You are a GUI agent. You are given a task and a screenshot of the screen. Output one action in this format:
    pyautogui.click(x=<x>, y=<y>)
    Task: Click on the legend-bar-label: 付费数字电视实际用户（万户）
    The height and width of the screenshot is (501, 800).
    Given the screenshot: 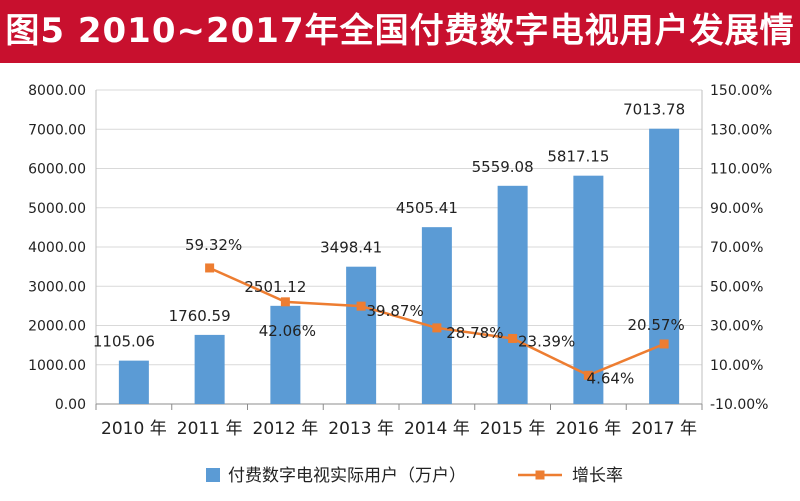 What is the action you would take?
    pyautogui.click(x=347, y=476)
    